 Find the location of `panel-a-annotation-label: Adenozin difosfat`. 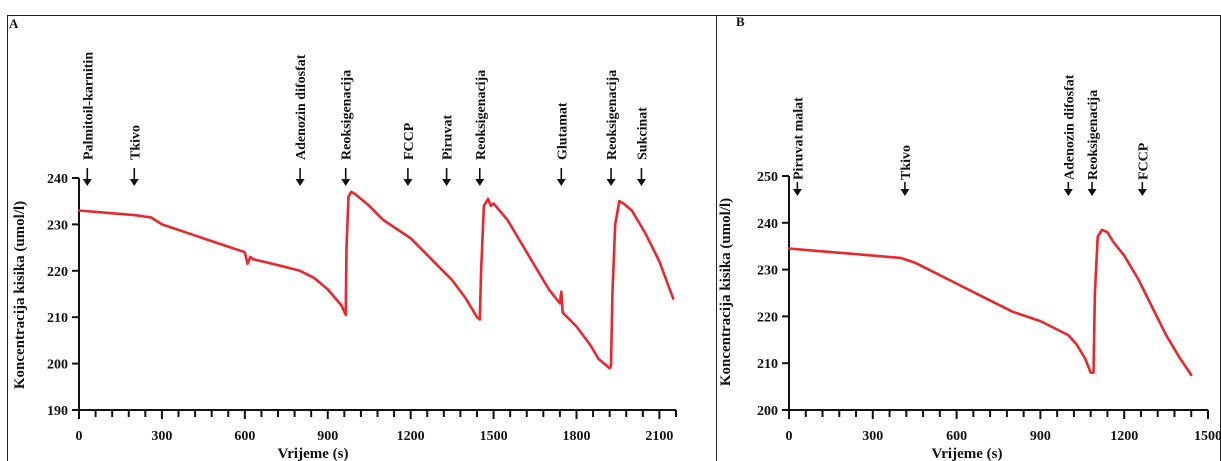

panel-a-annotation-label: Adenozin difosfat is located at coordinates (301, 107).